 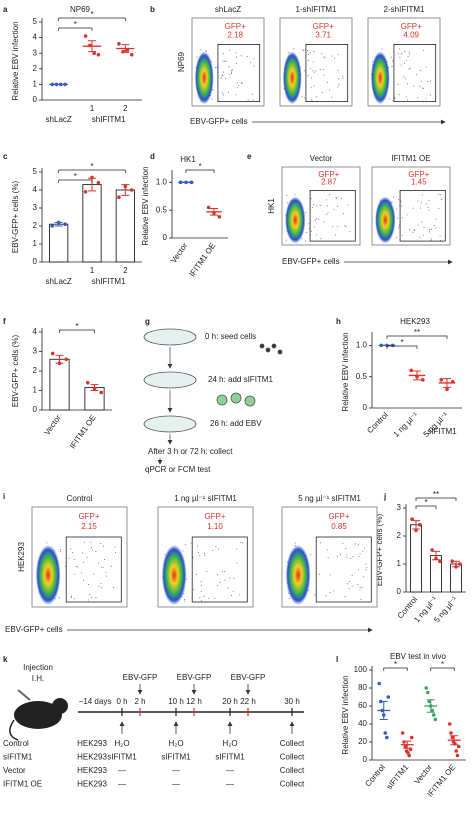 I want to click on panel-letter: l, so click(x=337, y=659).